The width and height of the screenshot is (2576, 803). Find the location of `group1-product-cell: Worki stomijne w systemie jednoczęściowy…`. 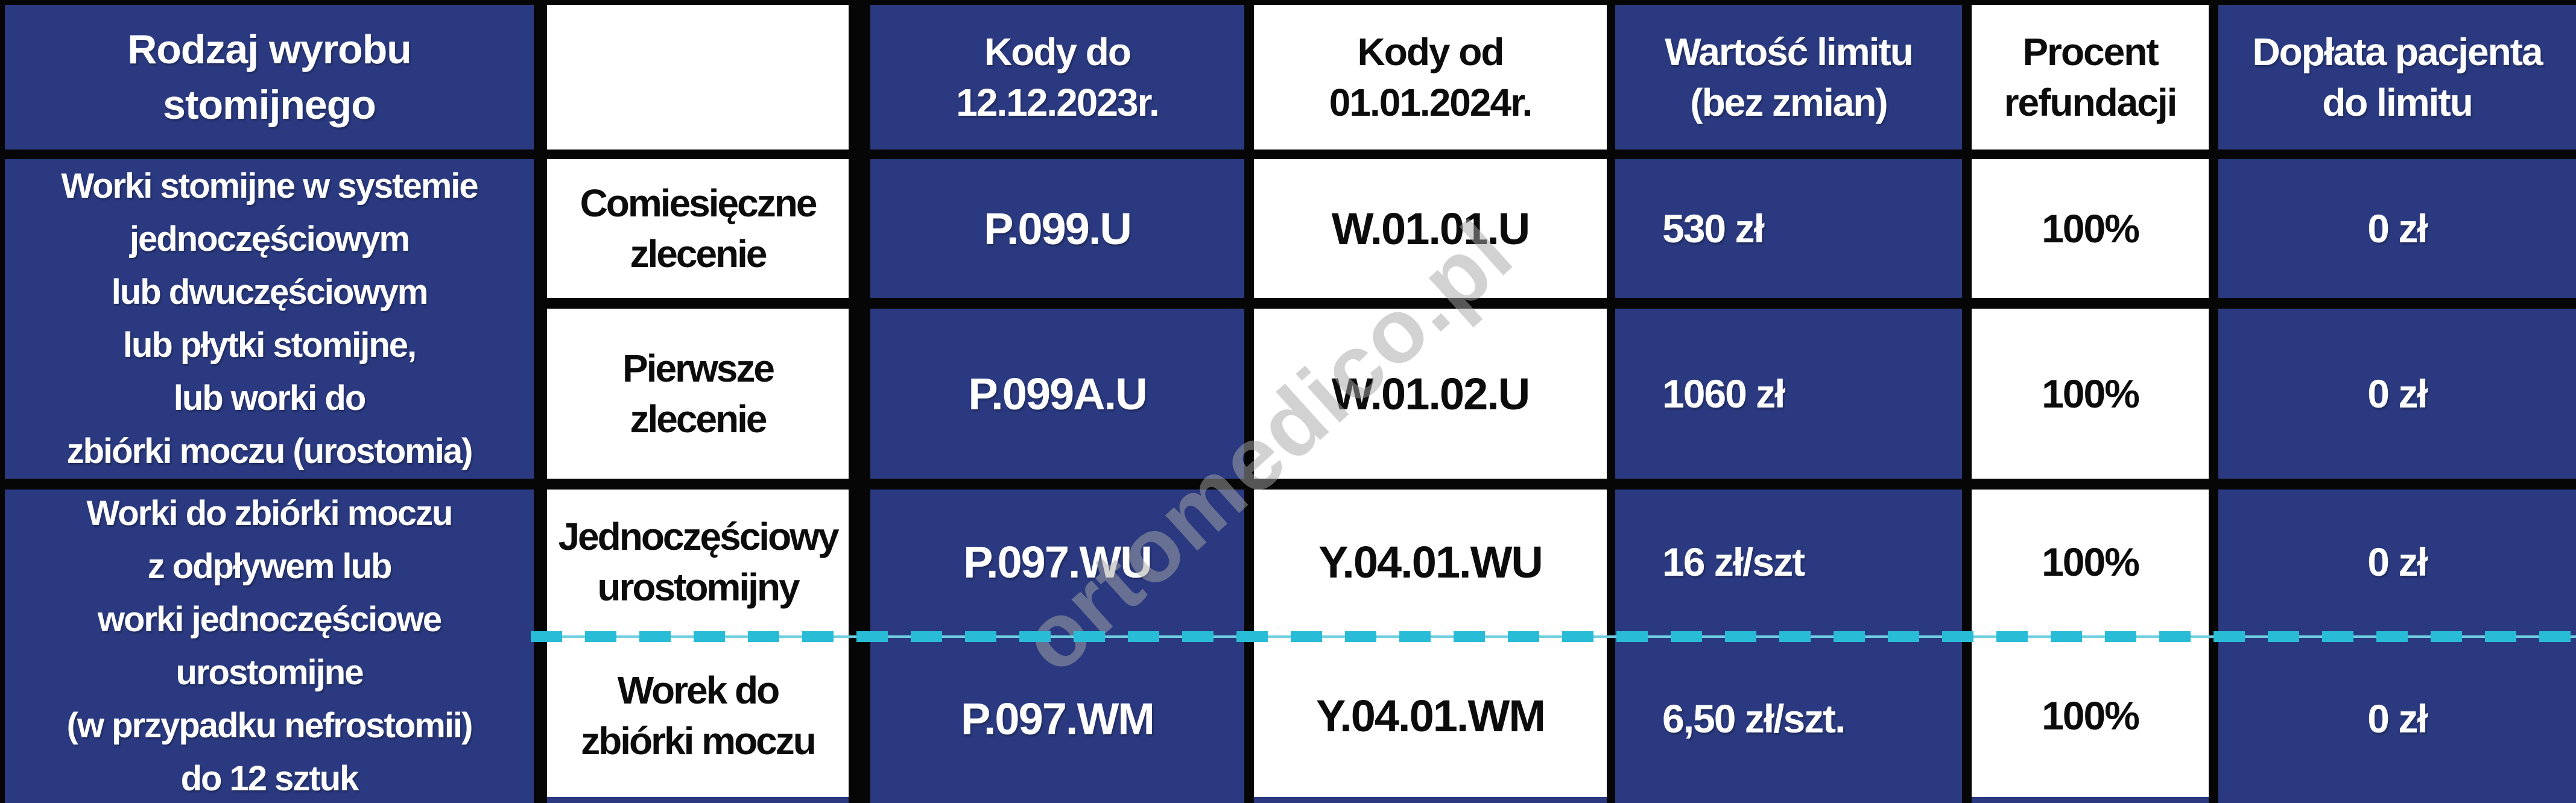

group1-product-cell: Worki stomijne w systemie jednoczęściowy… is located at coordinates (269, 319).